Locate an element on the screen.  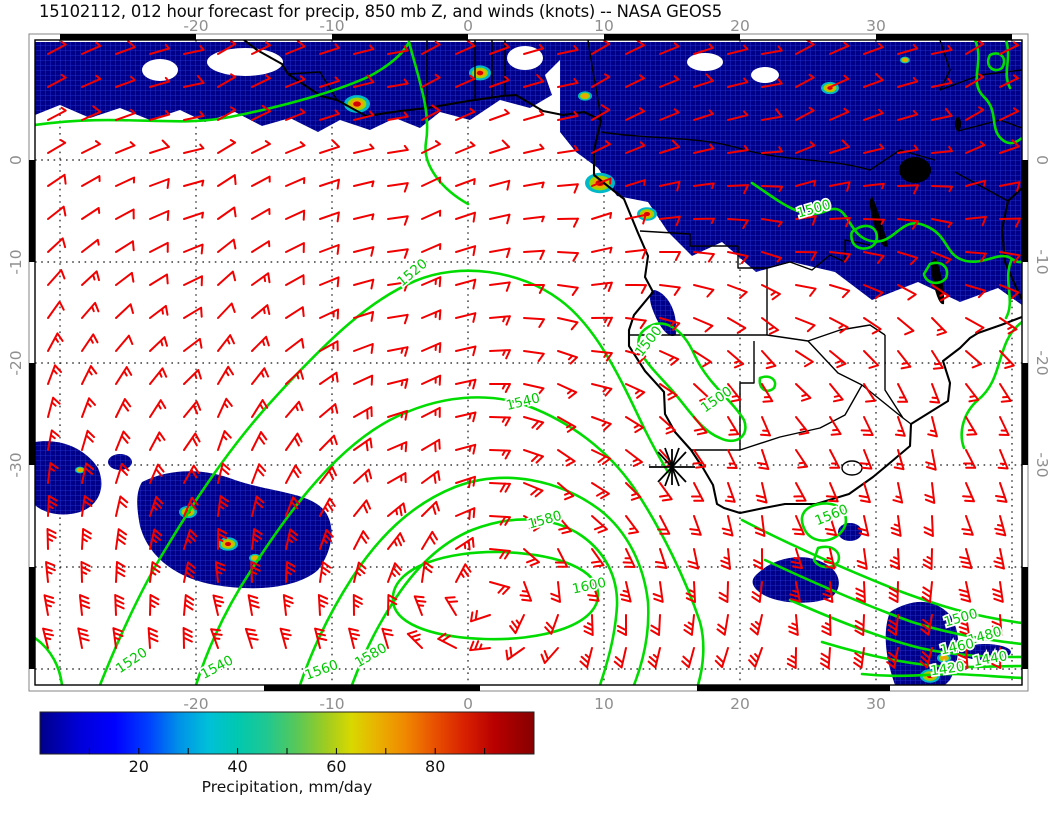
frame-bar-top is located at coordinates (128, 37).